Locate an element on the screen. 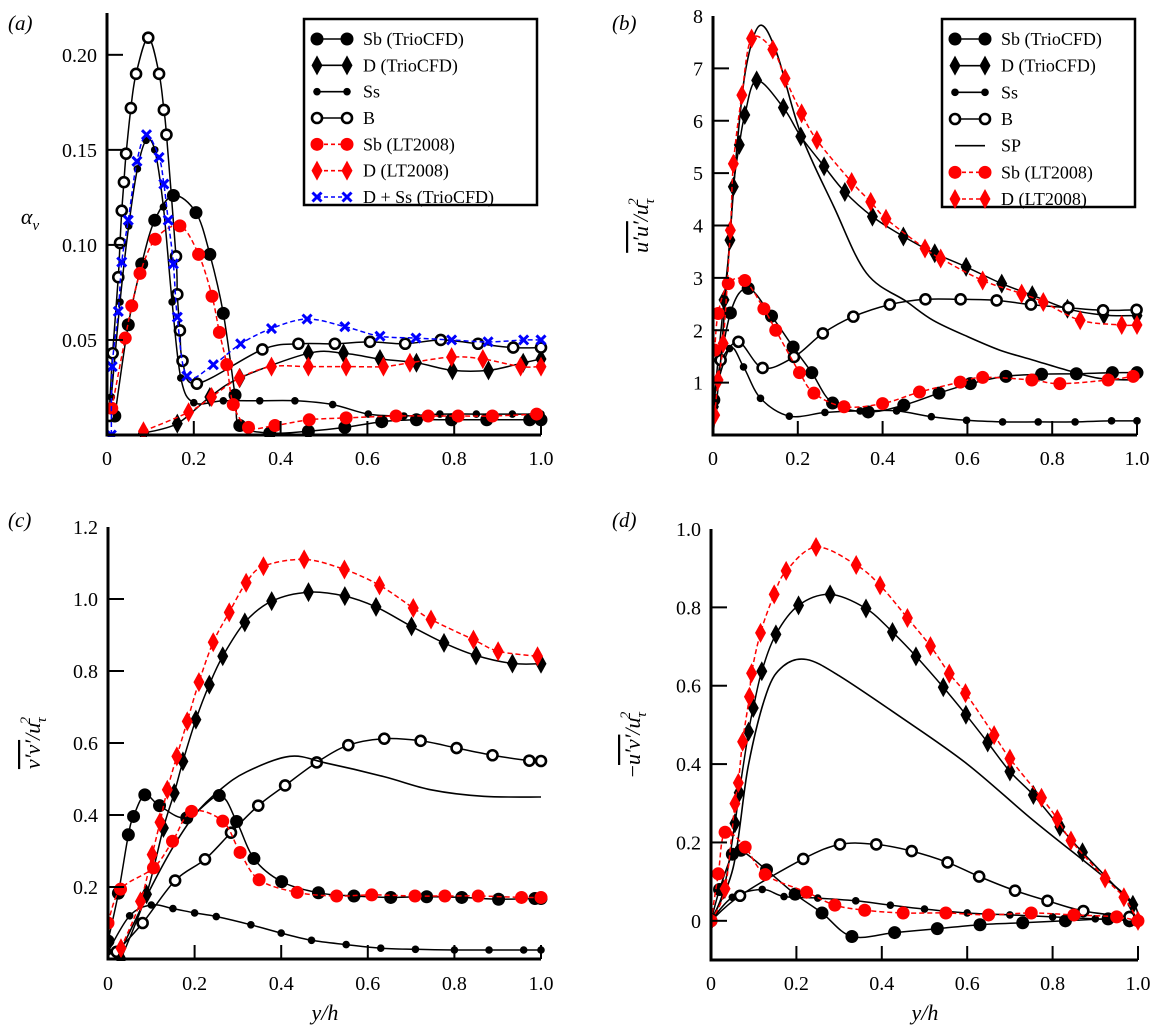 This screenshot has width=1159, height=1036. series-sp is located at coordinates (925, 230).